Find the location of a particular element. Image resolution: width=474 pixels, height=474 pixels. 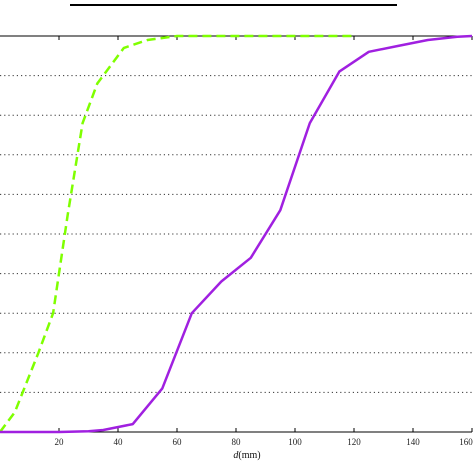

x-axis-title: d(mm) is located at coordinates (246, 455).